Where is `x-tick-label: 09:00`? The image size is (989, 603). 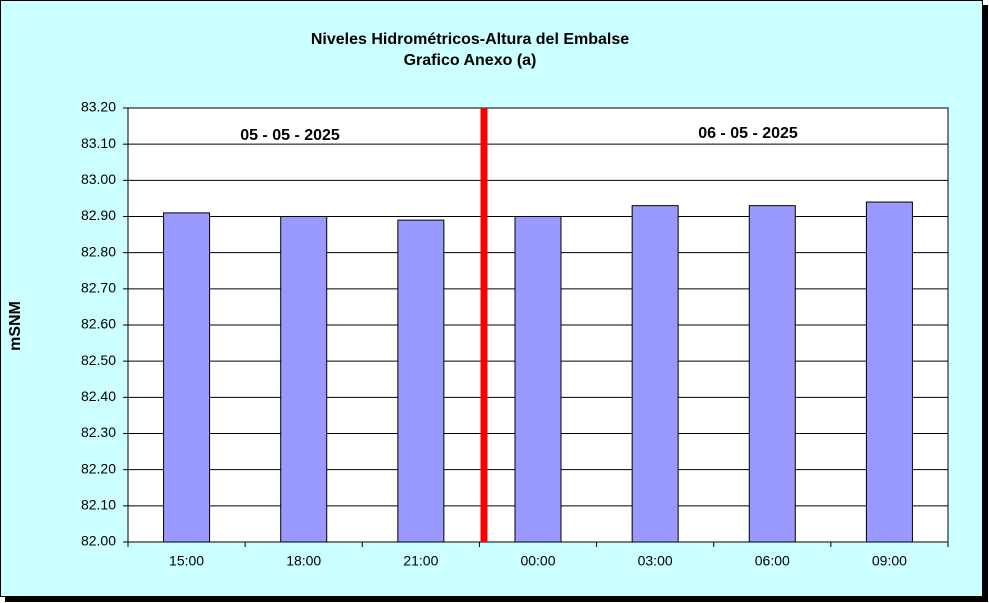
x-tick-label: 09:00 is located at coordinates (889, 561).